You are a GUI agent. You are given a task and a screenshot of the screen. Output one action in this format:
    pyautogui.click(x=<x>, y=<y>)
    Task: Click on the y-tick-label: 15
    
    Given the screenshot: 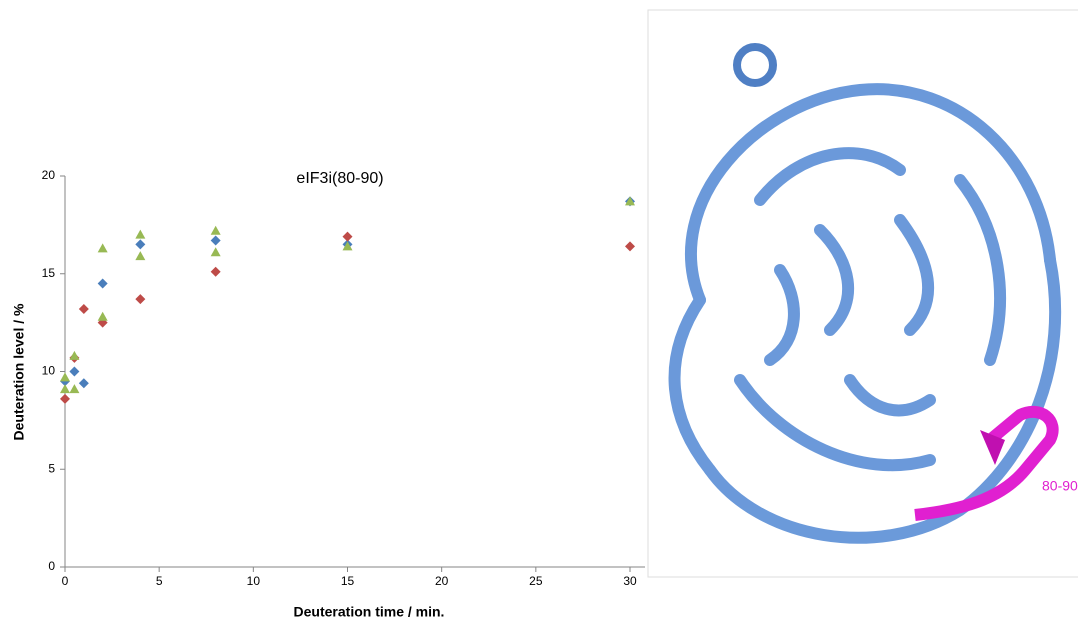 What is the action you would take?
    pyautogui.click(x=49, y=273)
    